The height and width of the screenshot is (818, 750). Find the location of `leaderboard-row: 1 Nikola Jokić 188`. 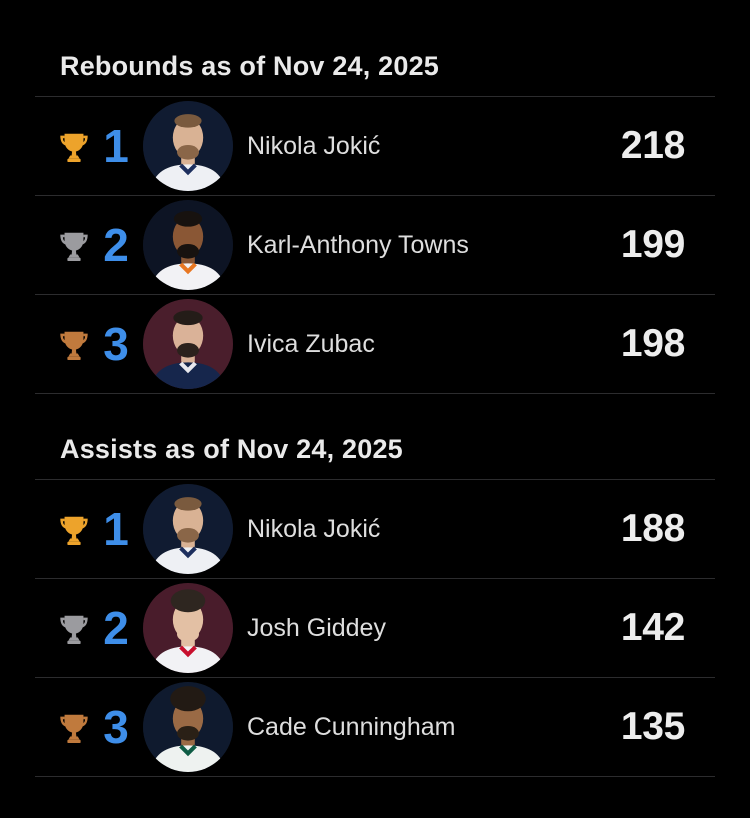

leaderboard-row: 1 Nikola Jokić 188 is located at coordinates (375, 528).